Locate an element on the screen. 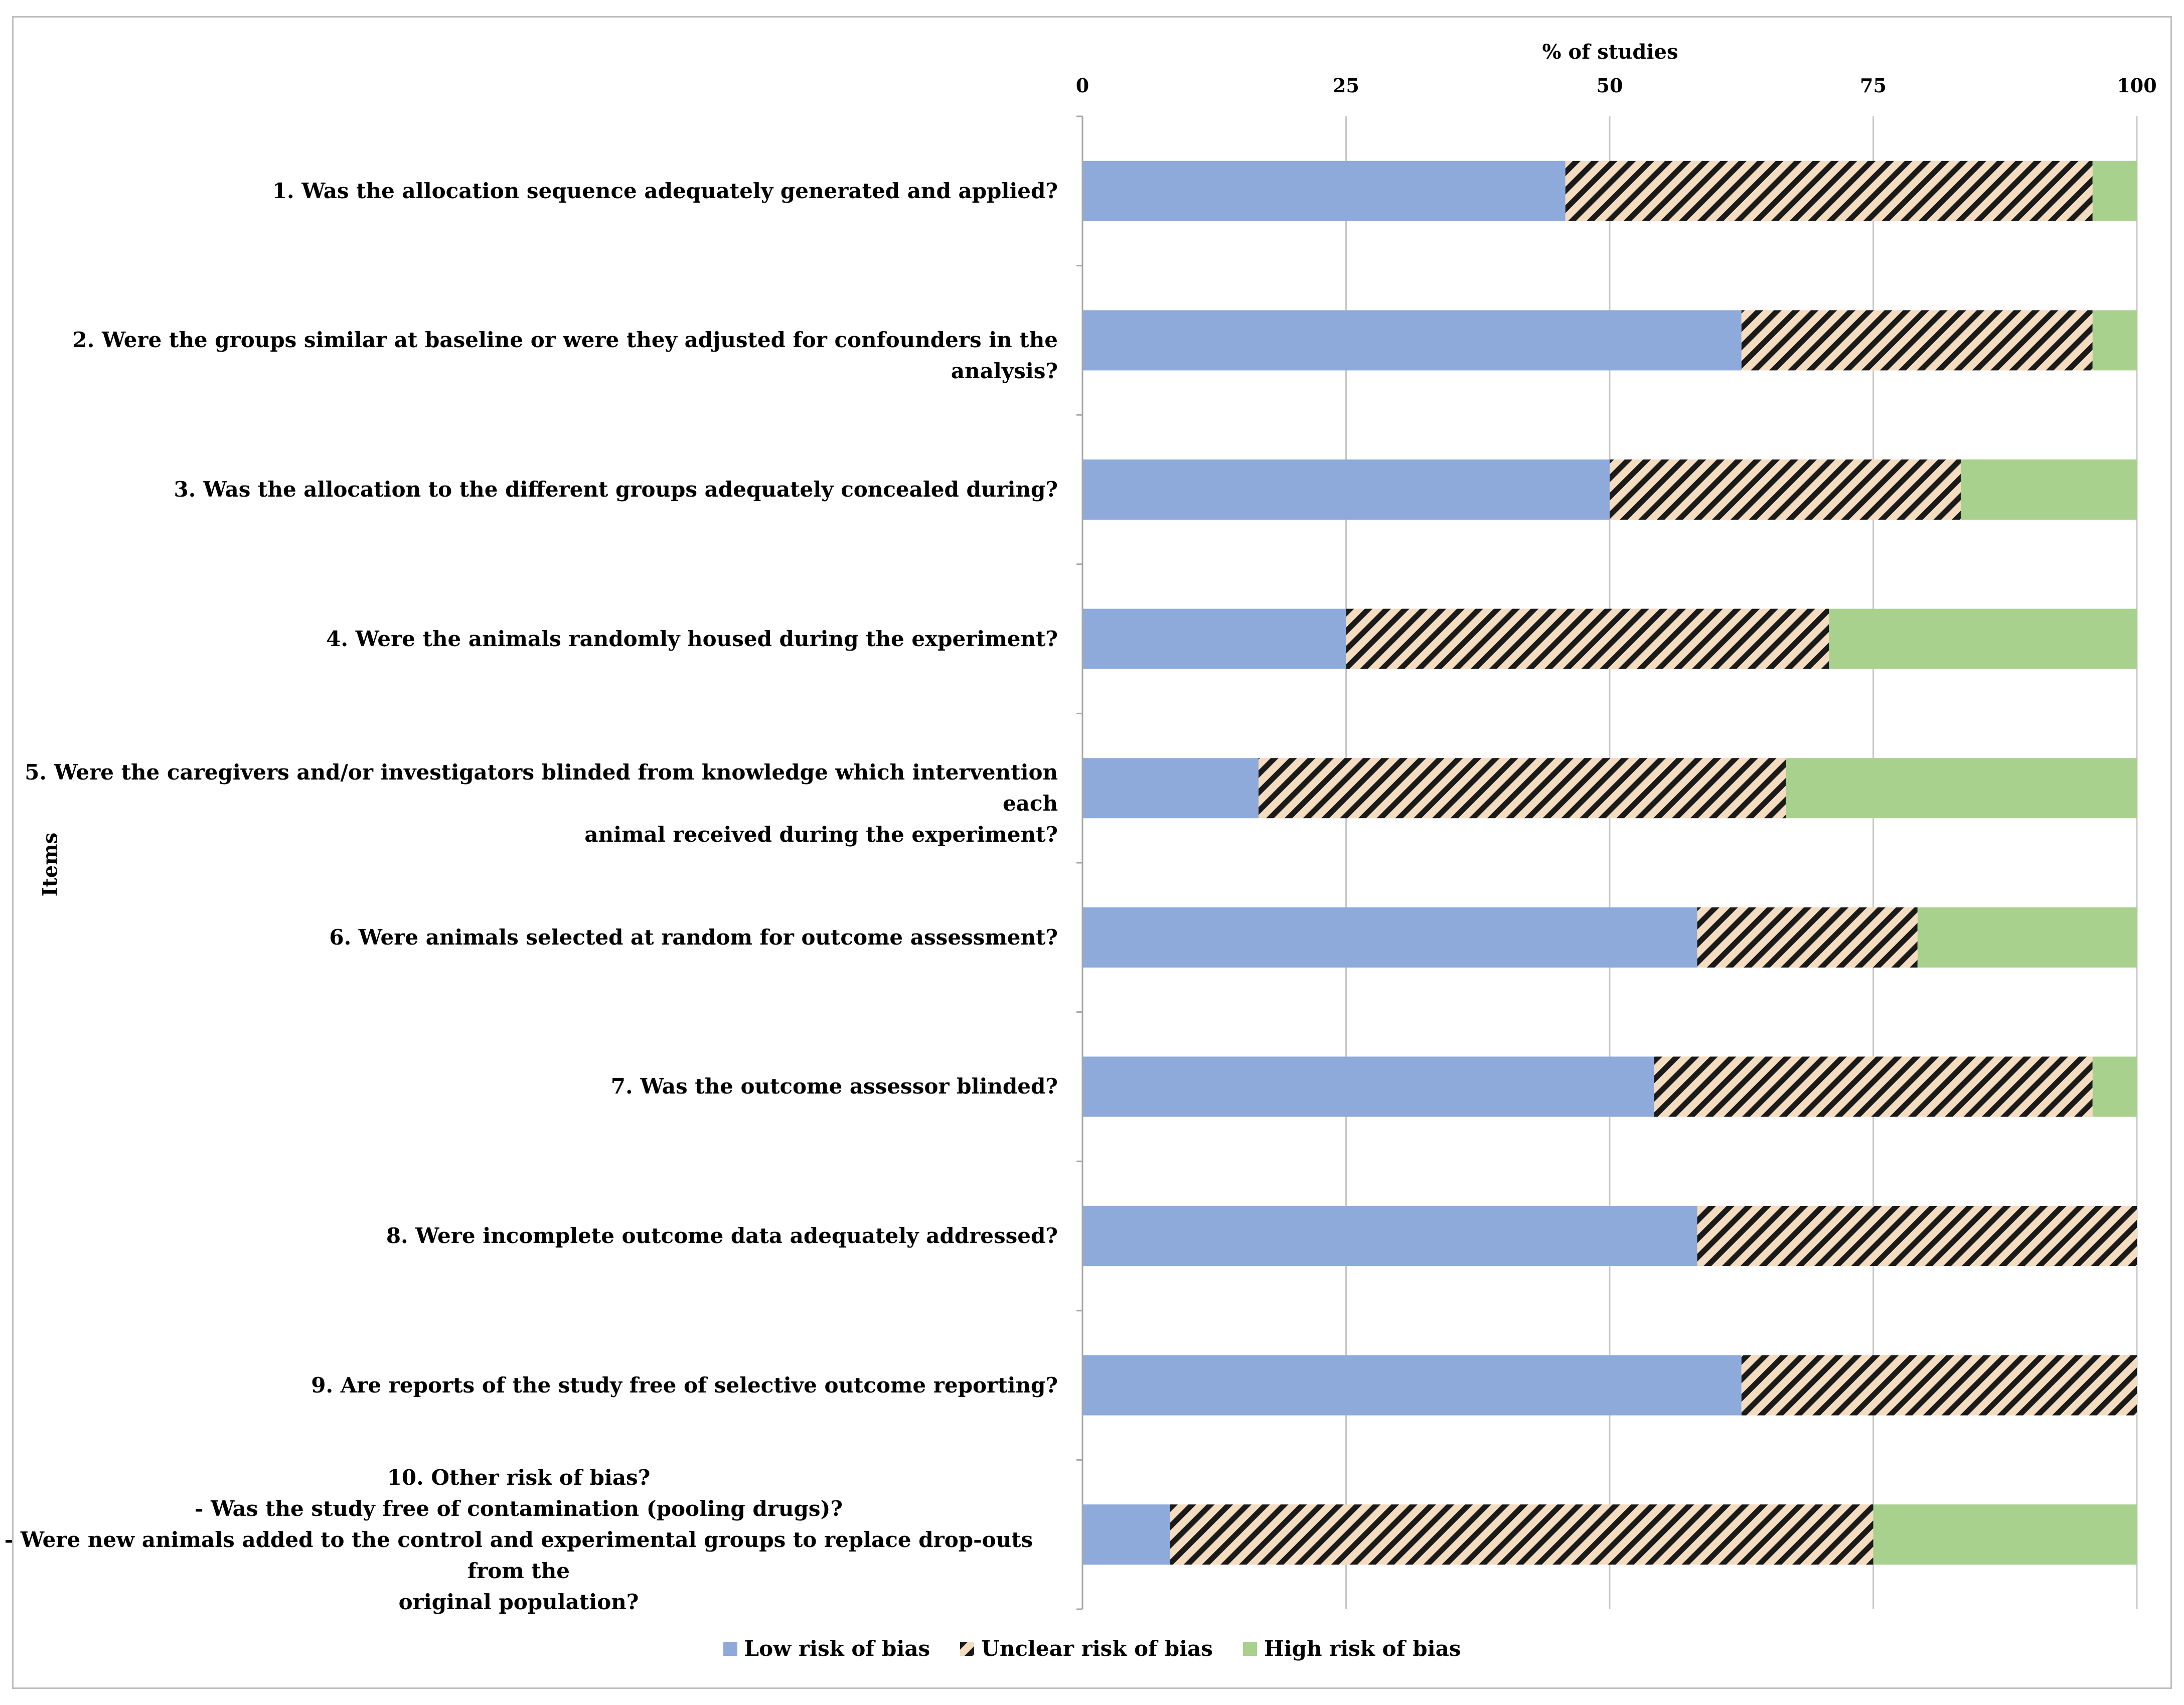 The image size is (2184, 1705). legend-swatch-high is located at coordinates (1249, 1649).